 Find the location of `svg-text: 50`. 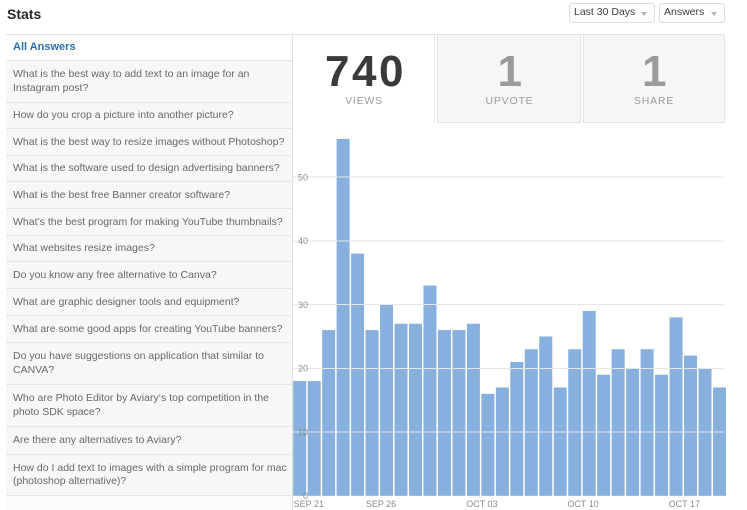

svg-text: 50 is located at coordinates (303, 177).